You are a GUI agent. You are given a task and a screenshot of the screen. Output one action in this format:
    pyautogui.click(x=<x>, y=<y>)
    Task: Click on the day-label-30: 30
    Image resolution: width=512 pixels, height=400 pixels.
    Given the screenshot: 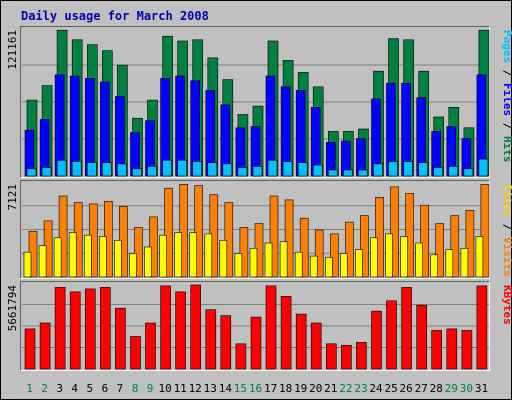 What is the action you would take?
    pyautogui.click(x=466, y=388)
    